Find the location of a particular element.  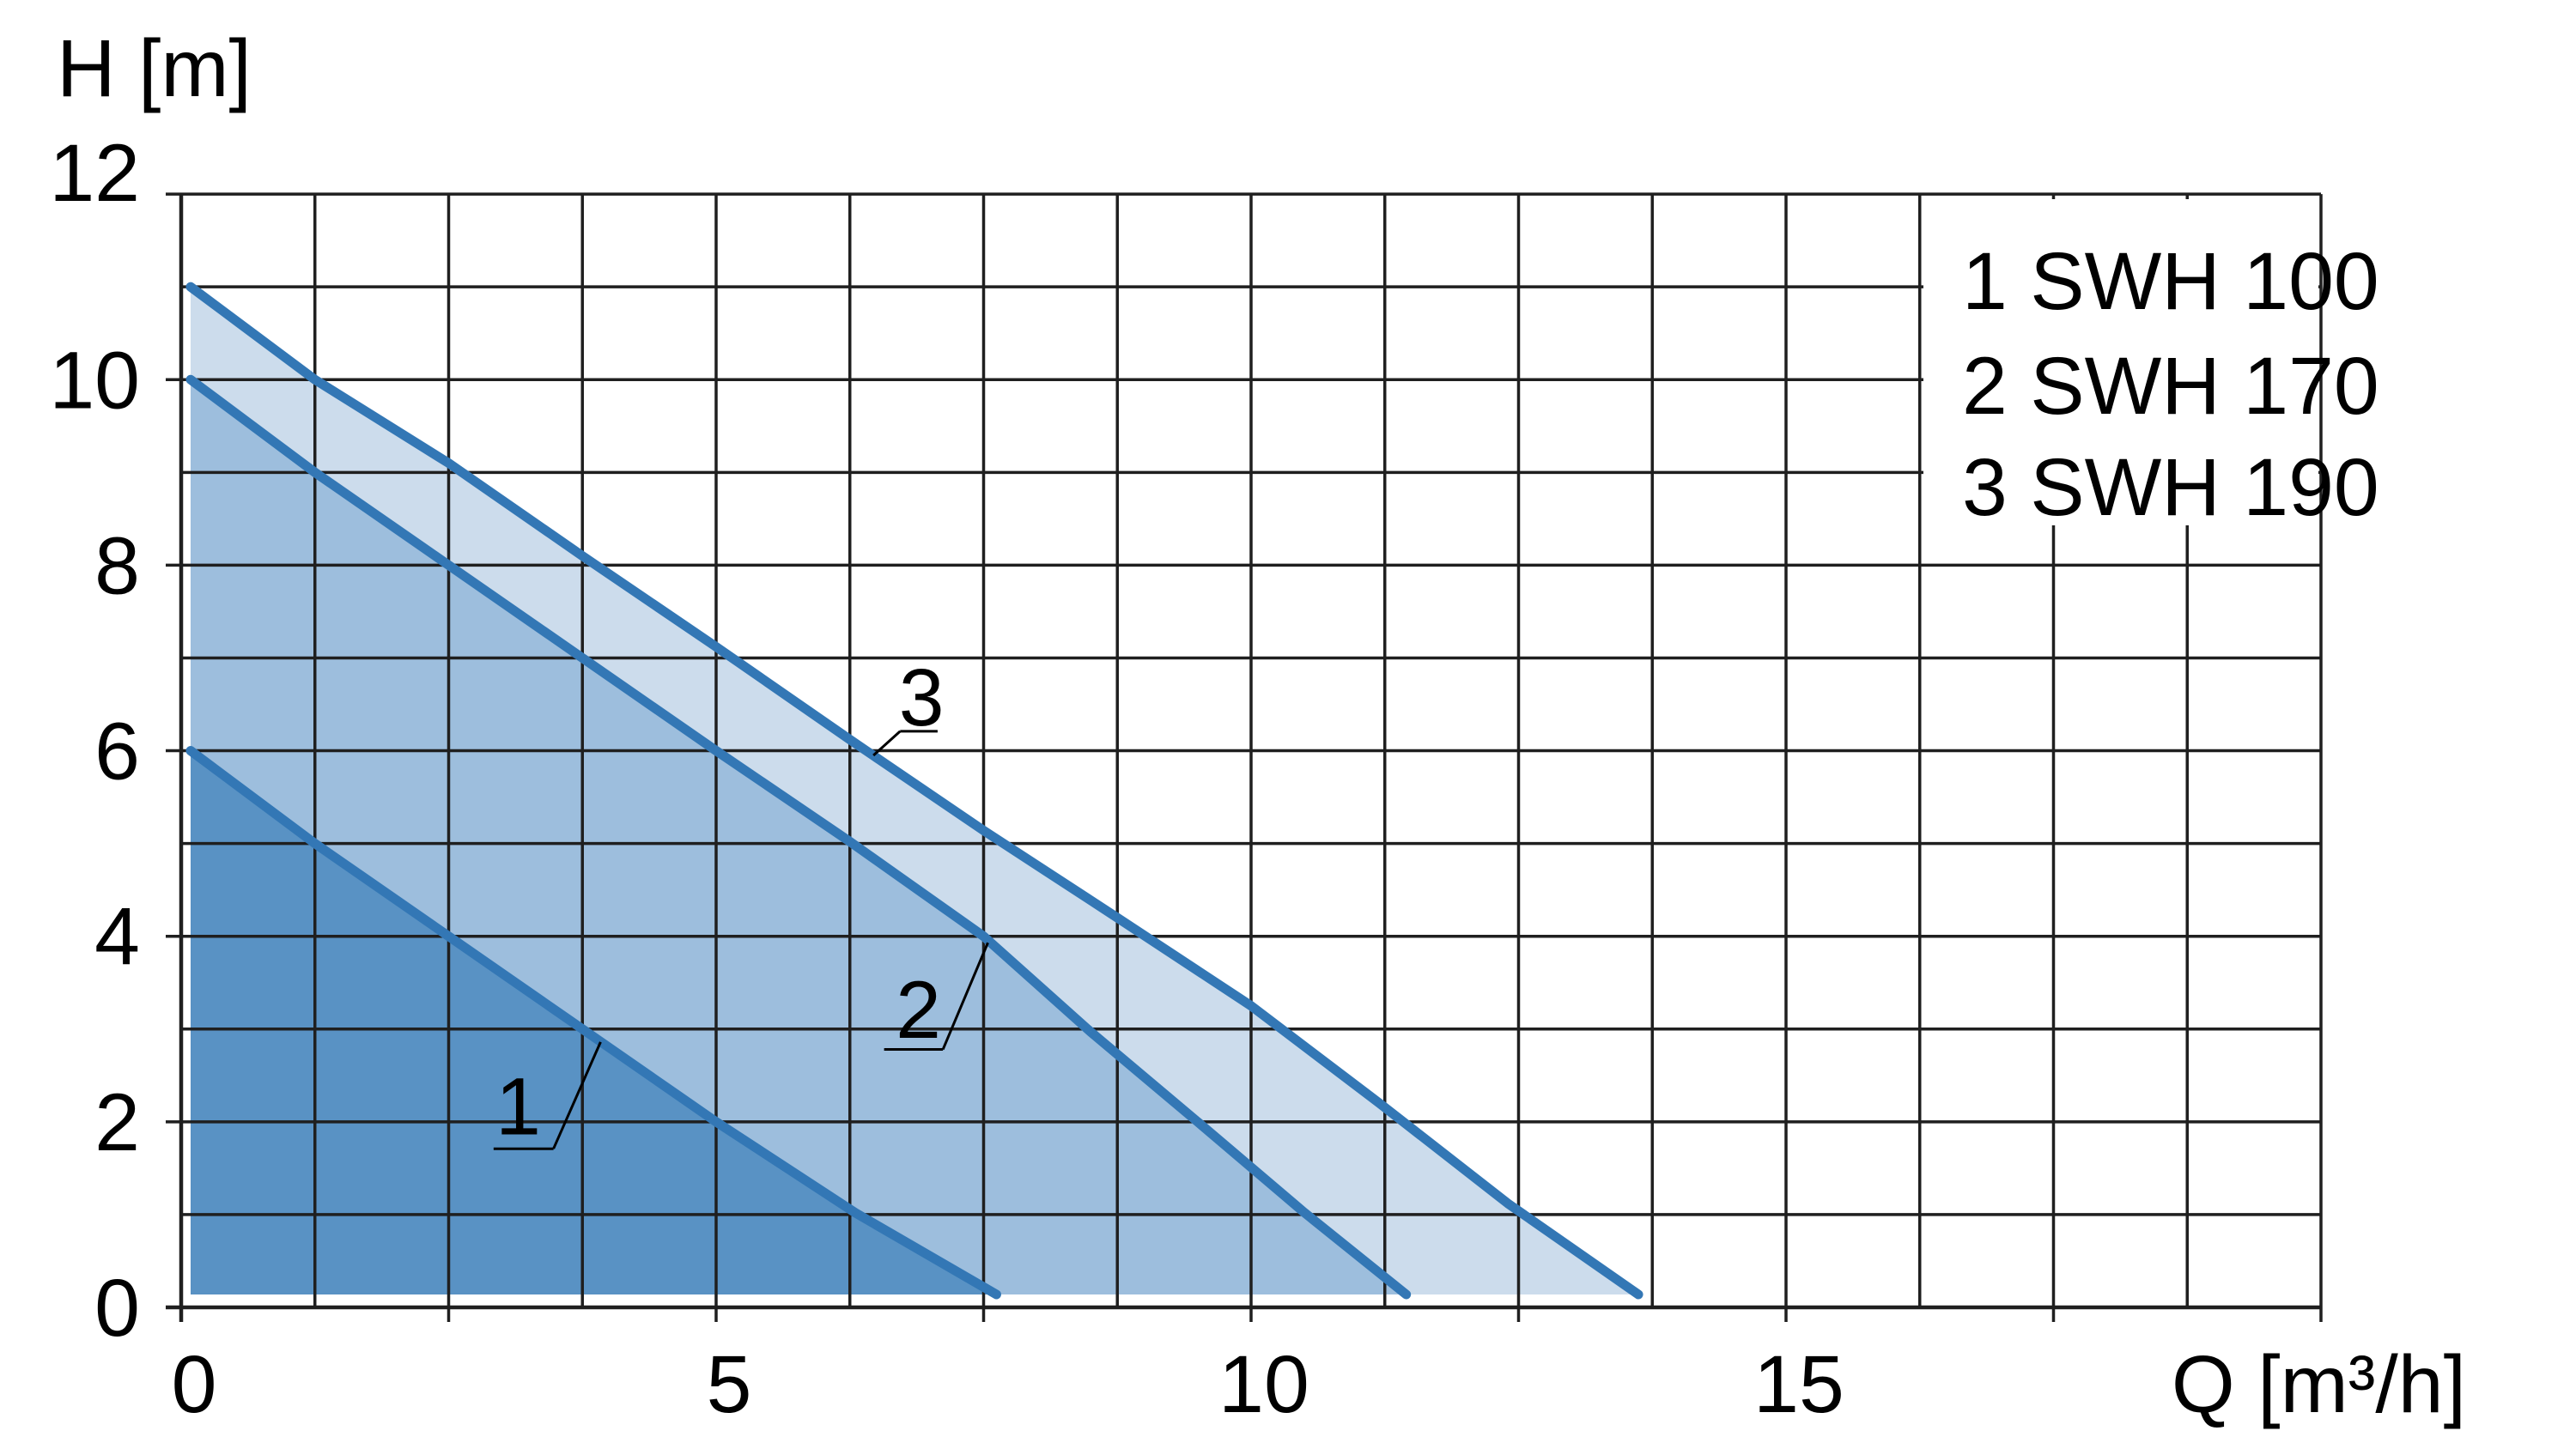

curve-label-1: 1 is located at coordinates (518, 1106).